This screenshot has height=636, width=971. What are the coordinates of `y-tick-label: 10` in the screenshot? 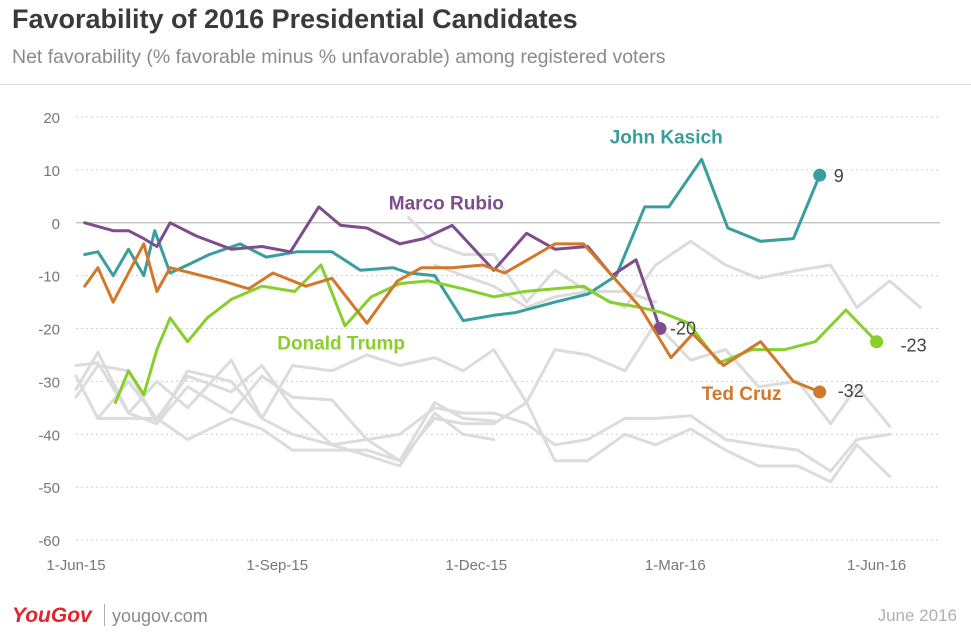 It's located at (51, 171).